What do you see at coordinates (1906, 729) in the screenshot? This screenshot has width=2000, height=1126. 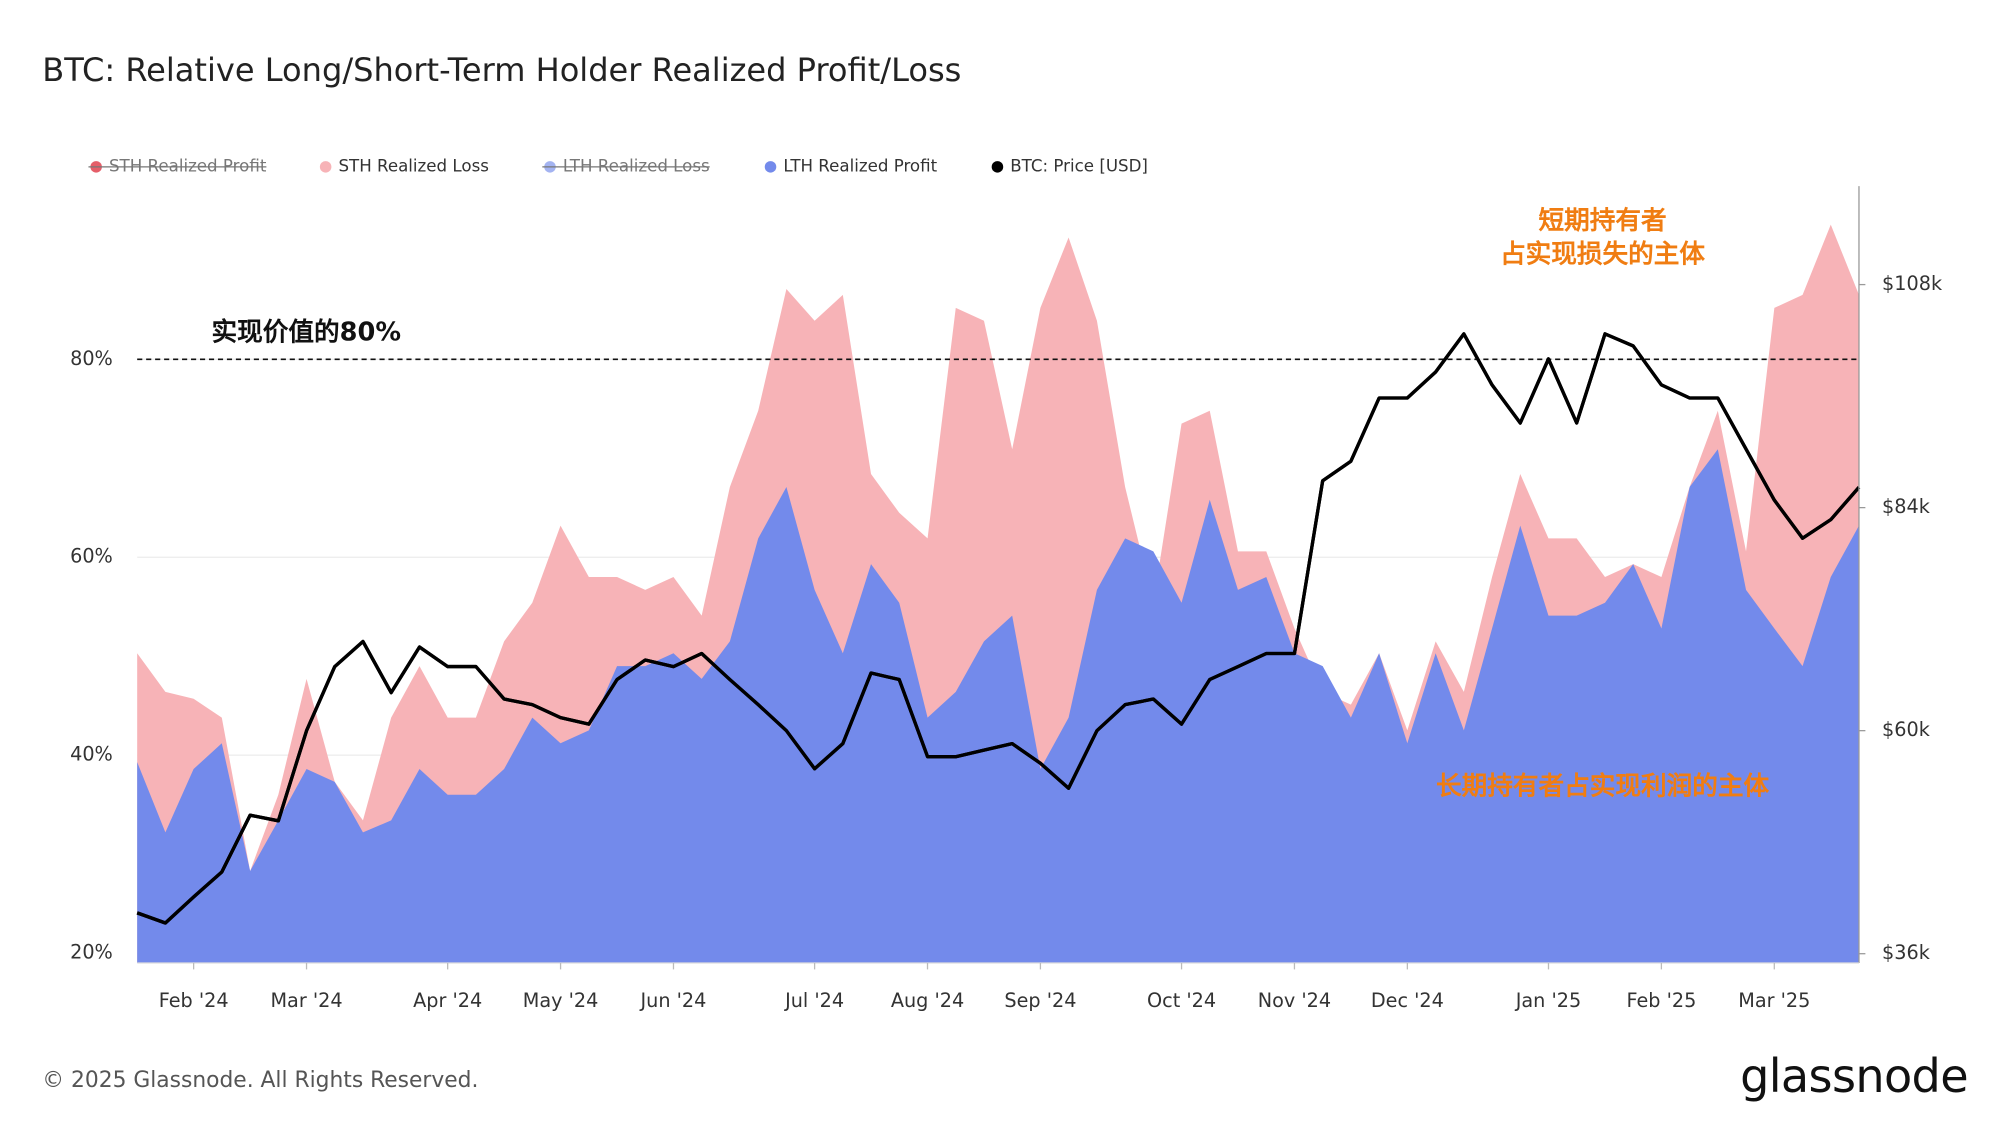 I see `y2-tick-label: $60k` at bounding box center [1906, 729].